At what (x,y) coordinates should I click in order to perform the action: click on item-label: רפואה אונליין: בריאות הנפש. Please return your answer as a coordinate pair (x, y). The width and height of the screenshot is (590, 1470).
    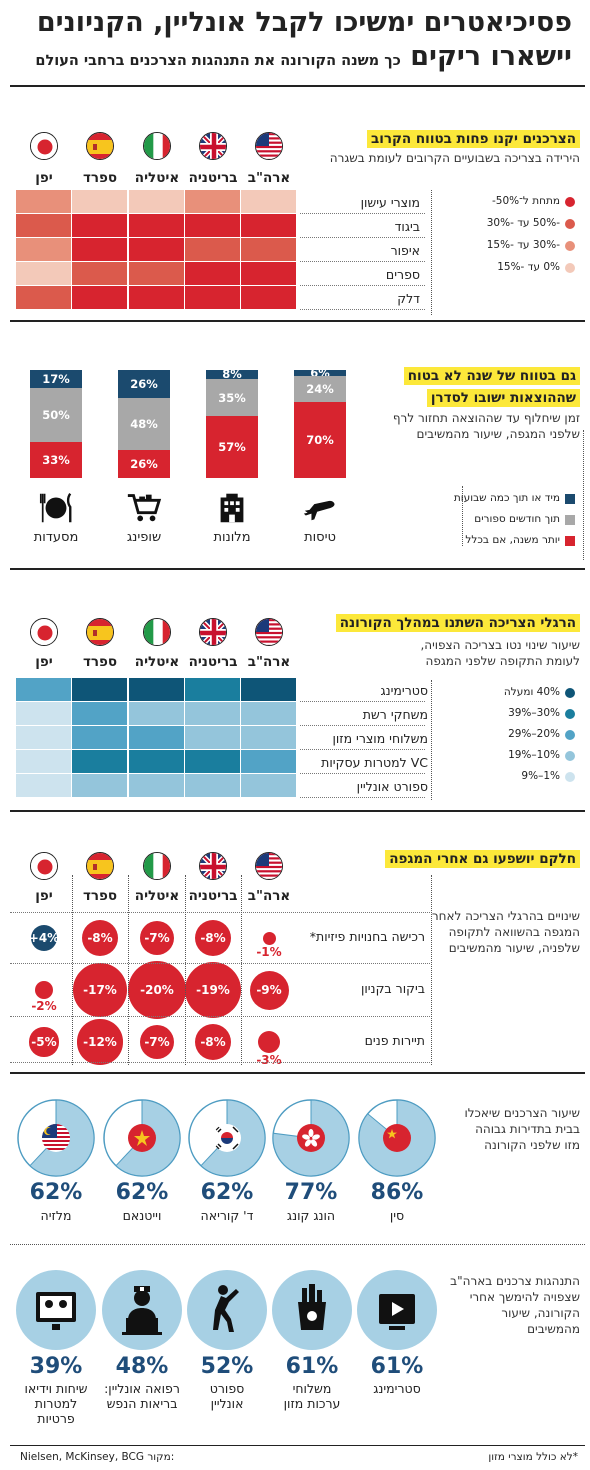
    Looking at the image, I should click on (142, 1396).